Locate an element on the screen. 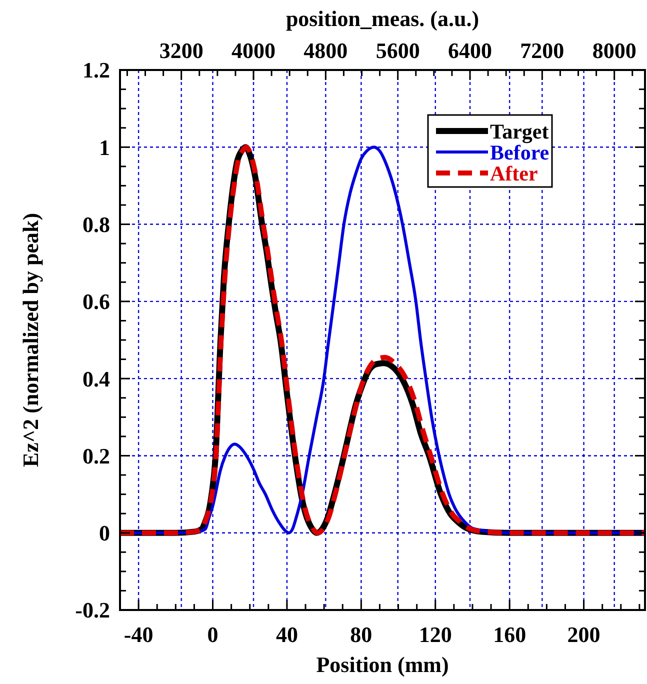 The height and width of the screenshot is (684, 647). x2-tick-label: 5600 is located at coordinates (398, 50).